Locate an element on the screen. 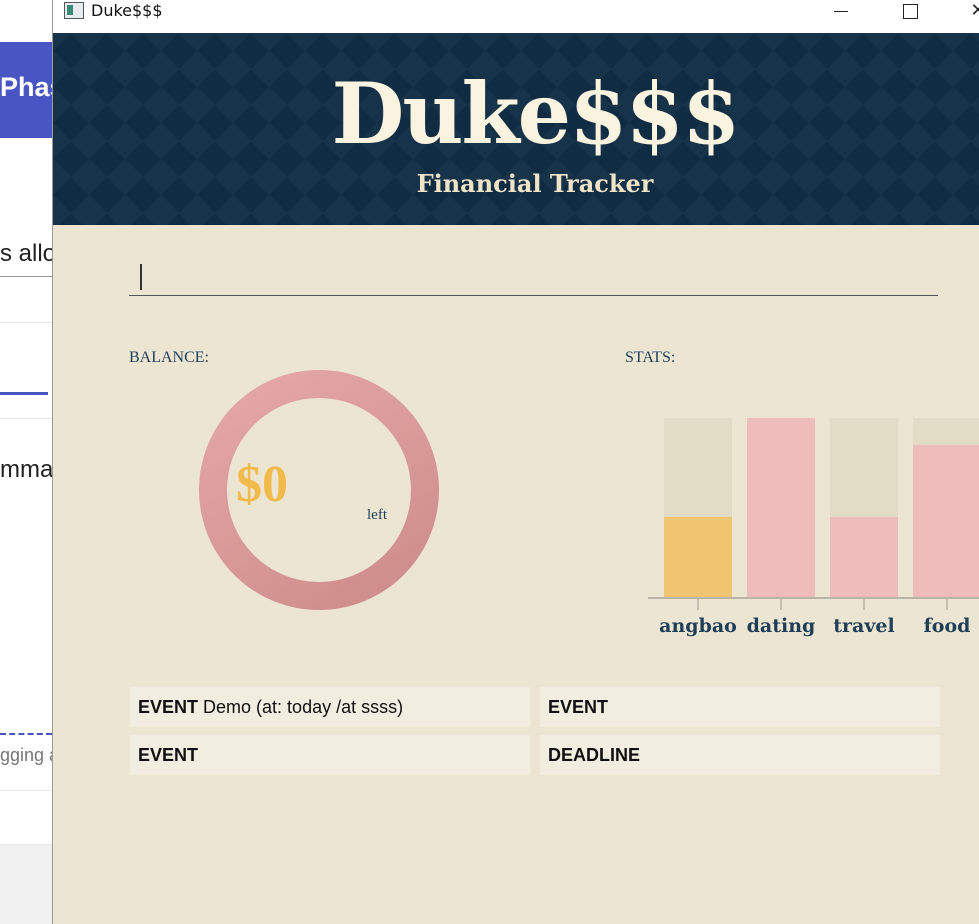  x-tick-label-dating: dating is located at coordinates (781, 626).